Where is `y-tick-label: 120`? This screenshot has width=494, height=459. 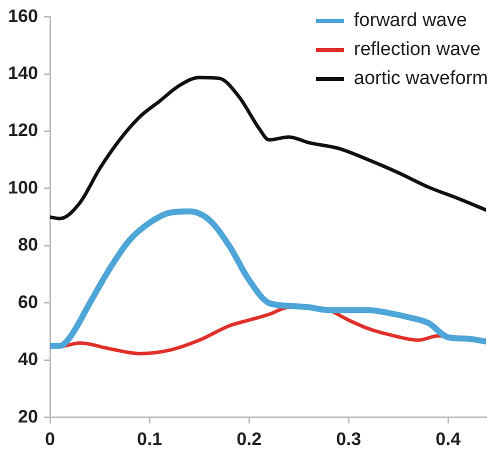 y-tick-label: 120 is located at coordinates (23, 130).